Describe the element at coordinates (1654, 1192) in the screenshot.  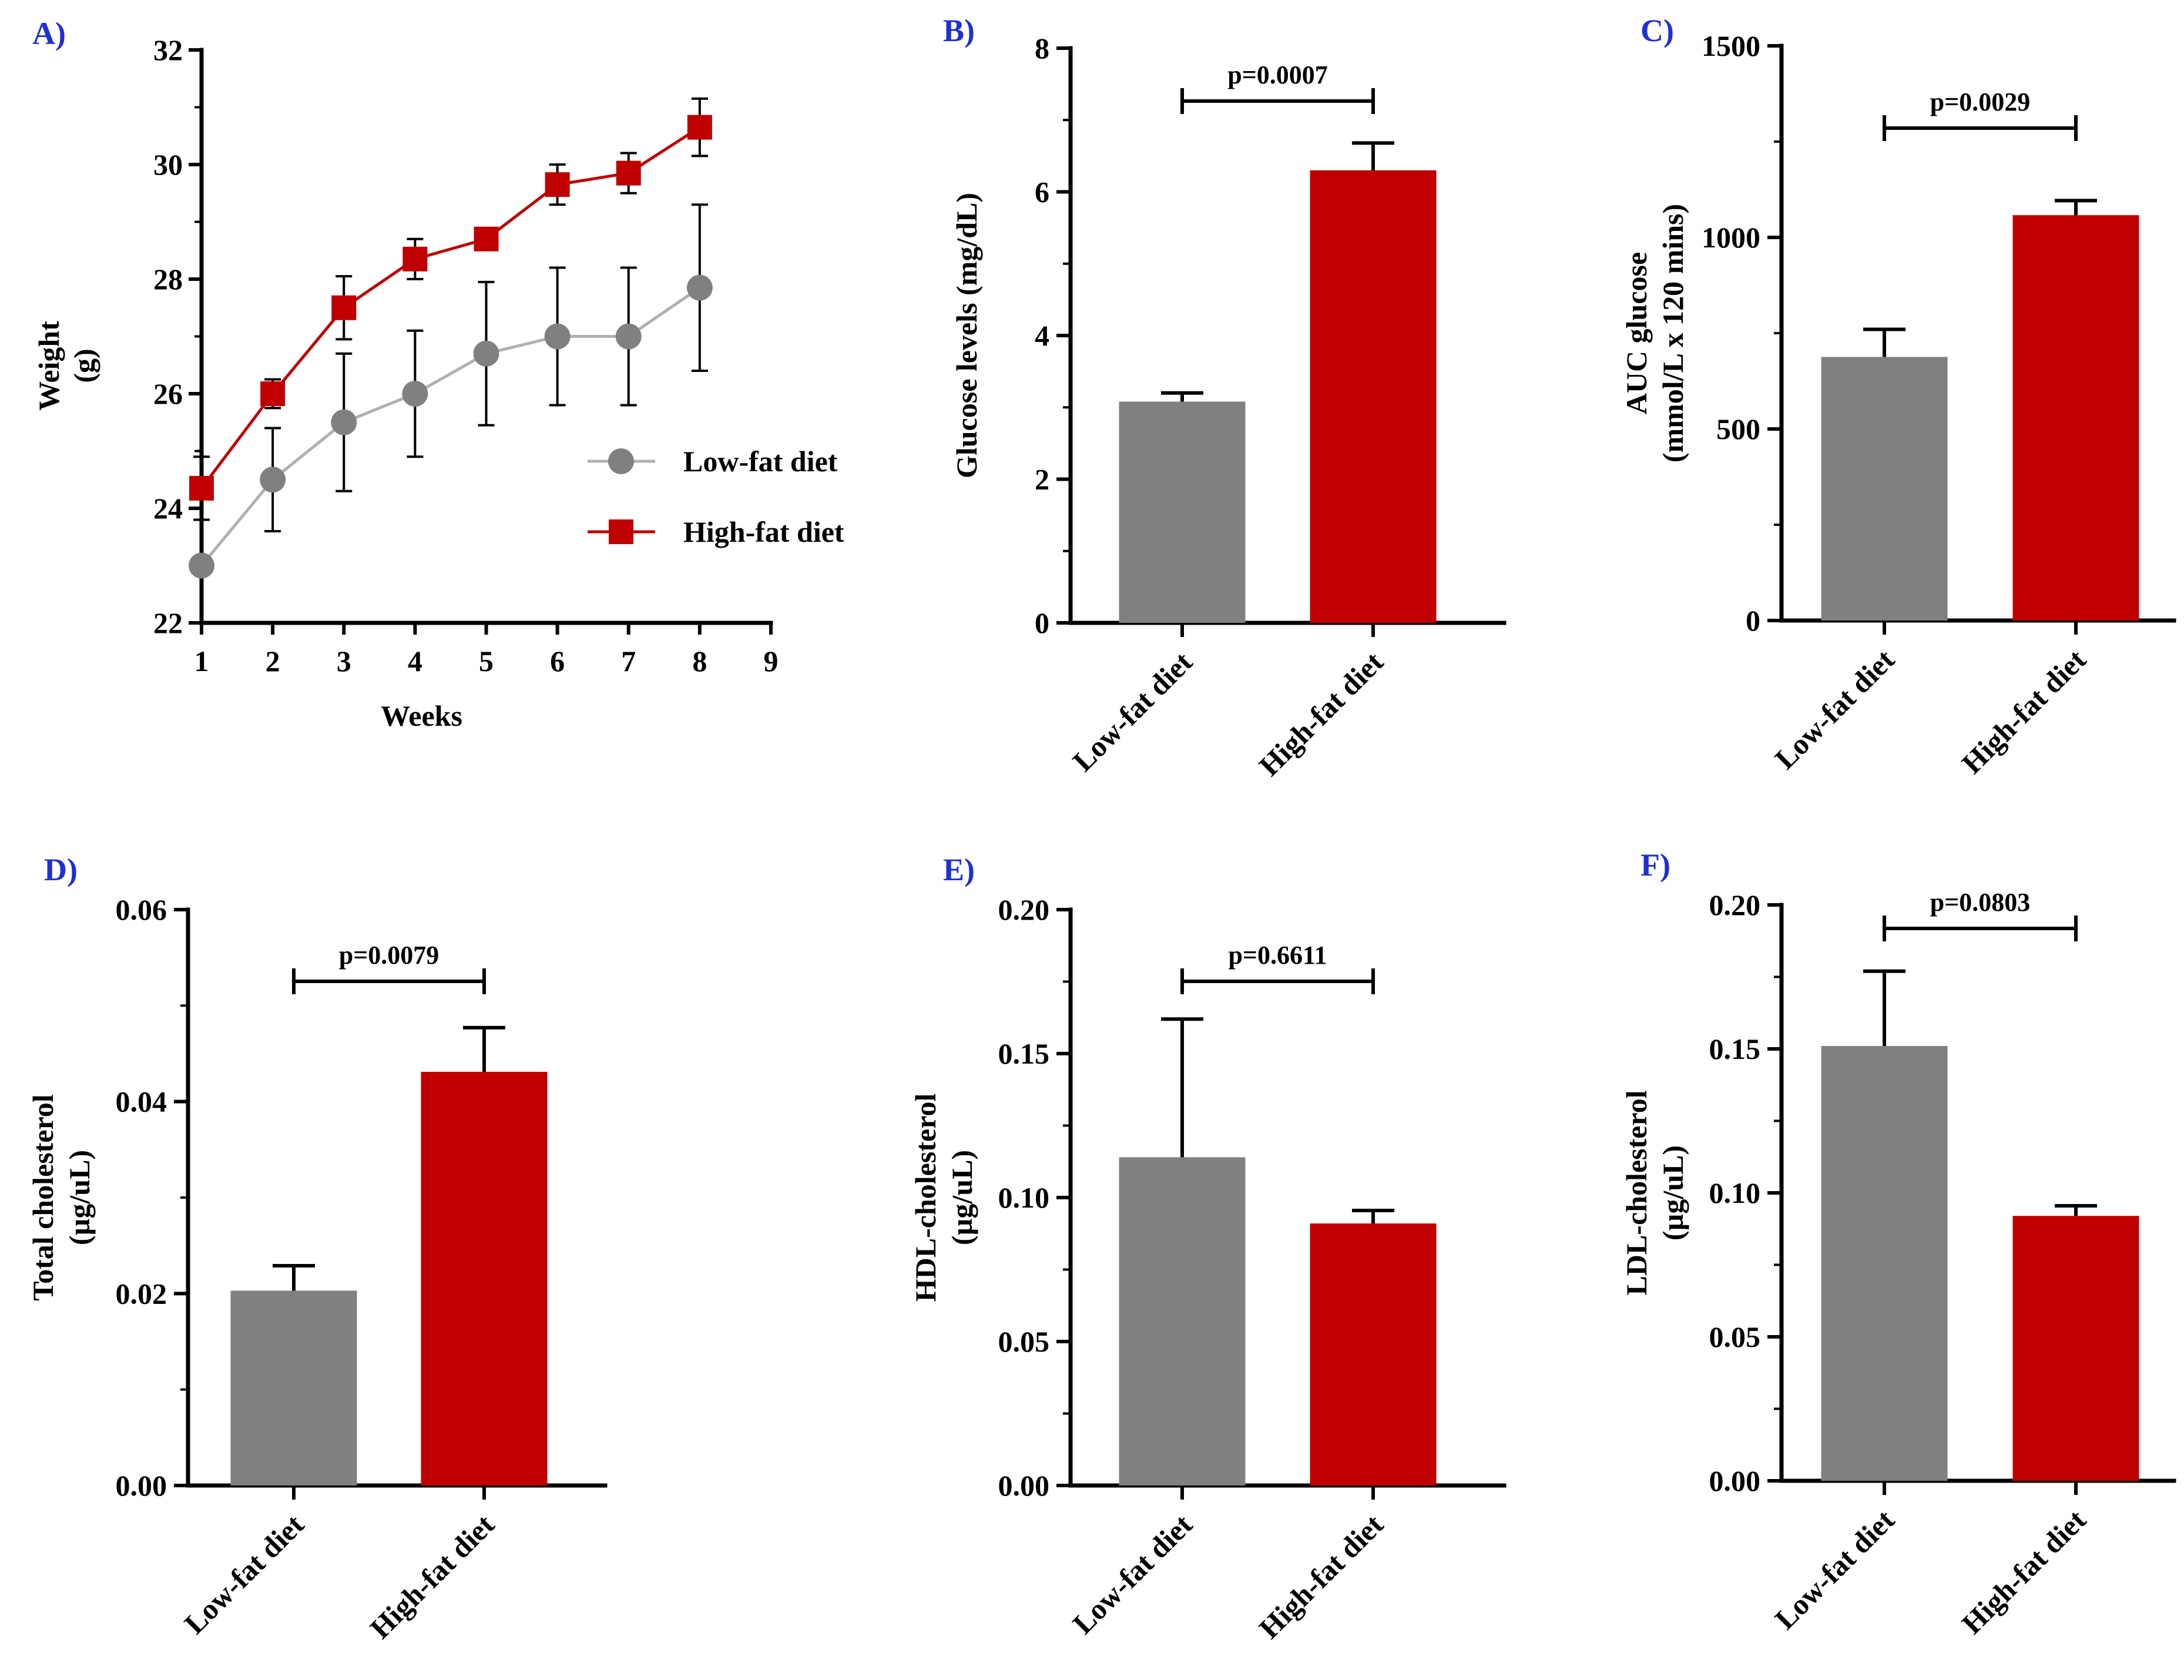
I see `y-axis-label: LDL-cholesterol (µg/uL)` at that location.